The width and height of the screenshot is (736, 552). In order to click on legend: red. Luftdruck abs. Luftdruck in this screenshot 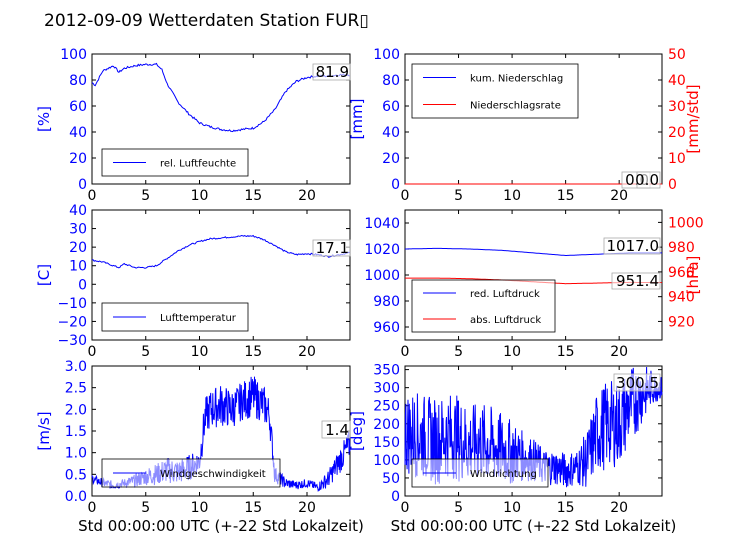, I will do `click(483, 306)`.